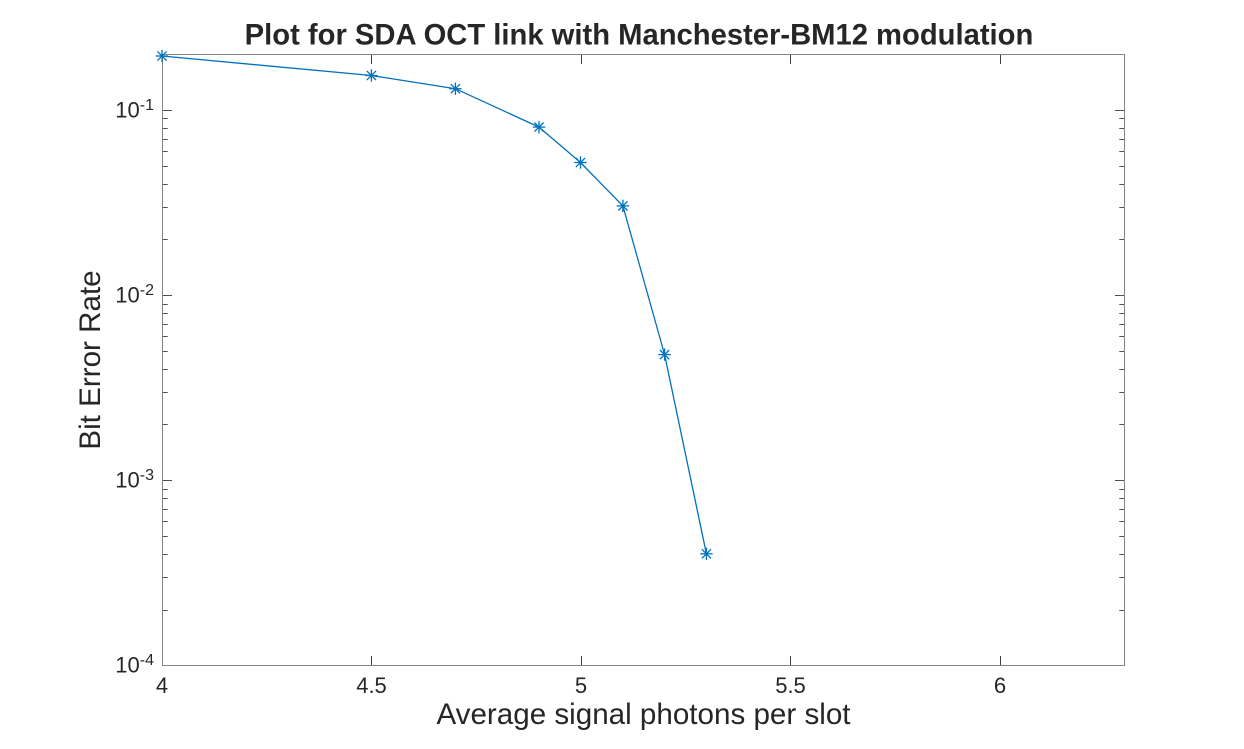 The image size is (1244, 749). I want to click on svg-text: 4, so click(162, 685).